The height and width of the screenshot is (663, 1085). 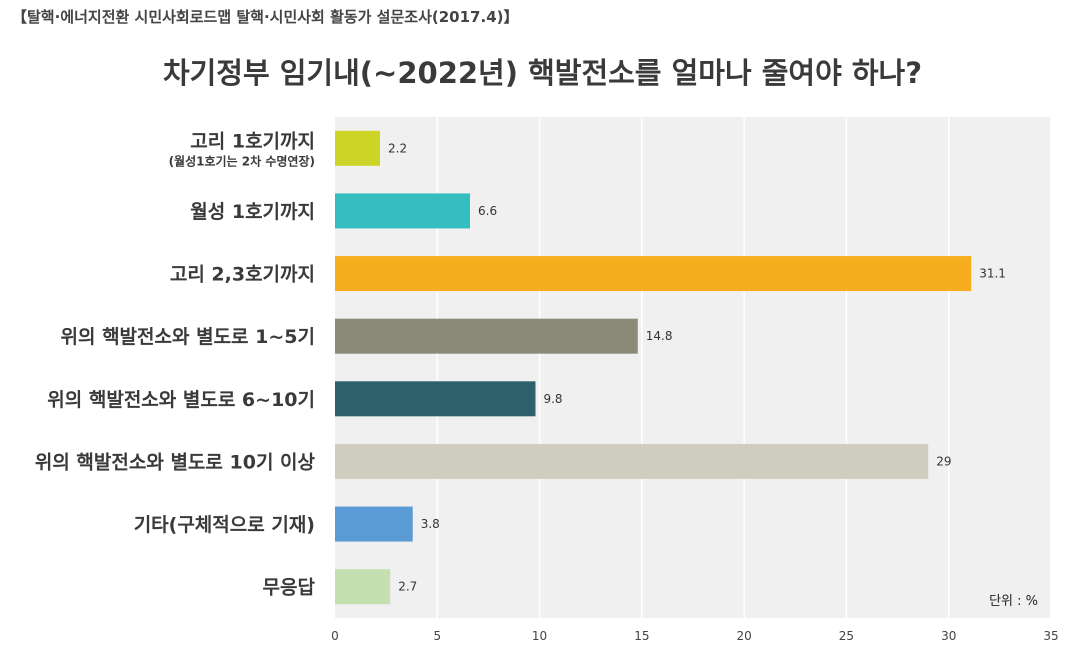 What do you see at coordinates (943, 461) in the screenshot?
I see `data-label: 29` at bounding box center [943, 461].